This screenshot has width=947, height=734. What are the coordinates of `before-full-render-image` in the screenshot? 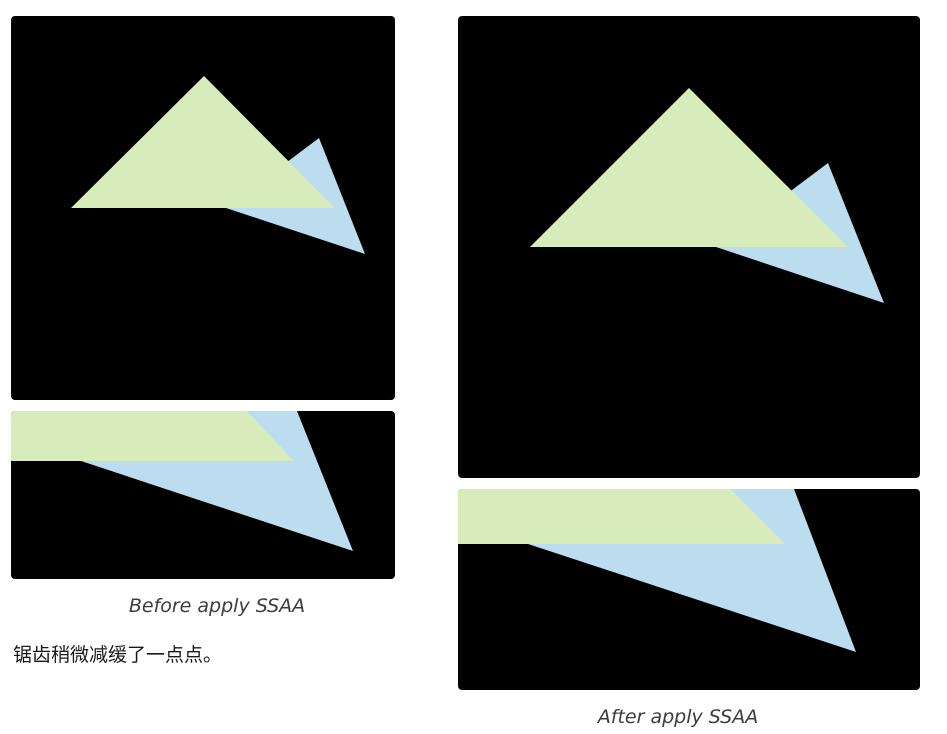 It's located at (218, 165).